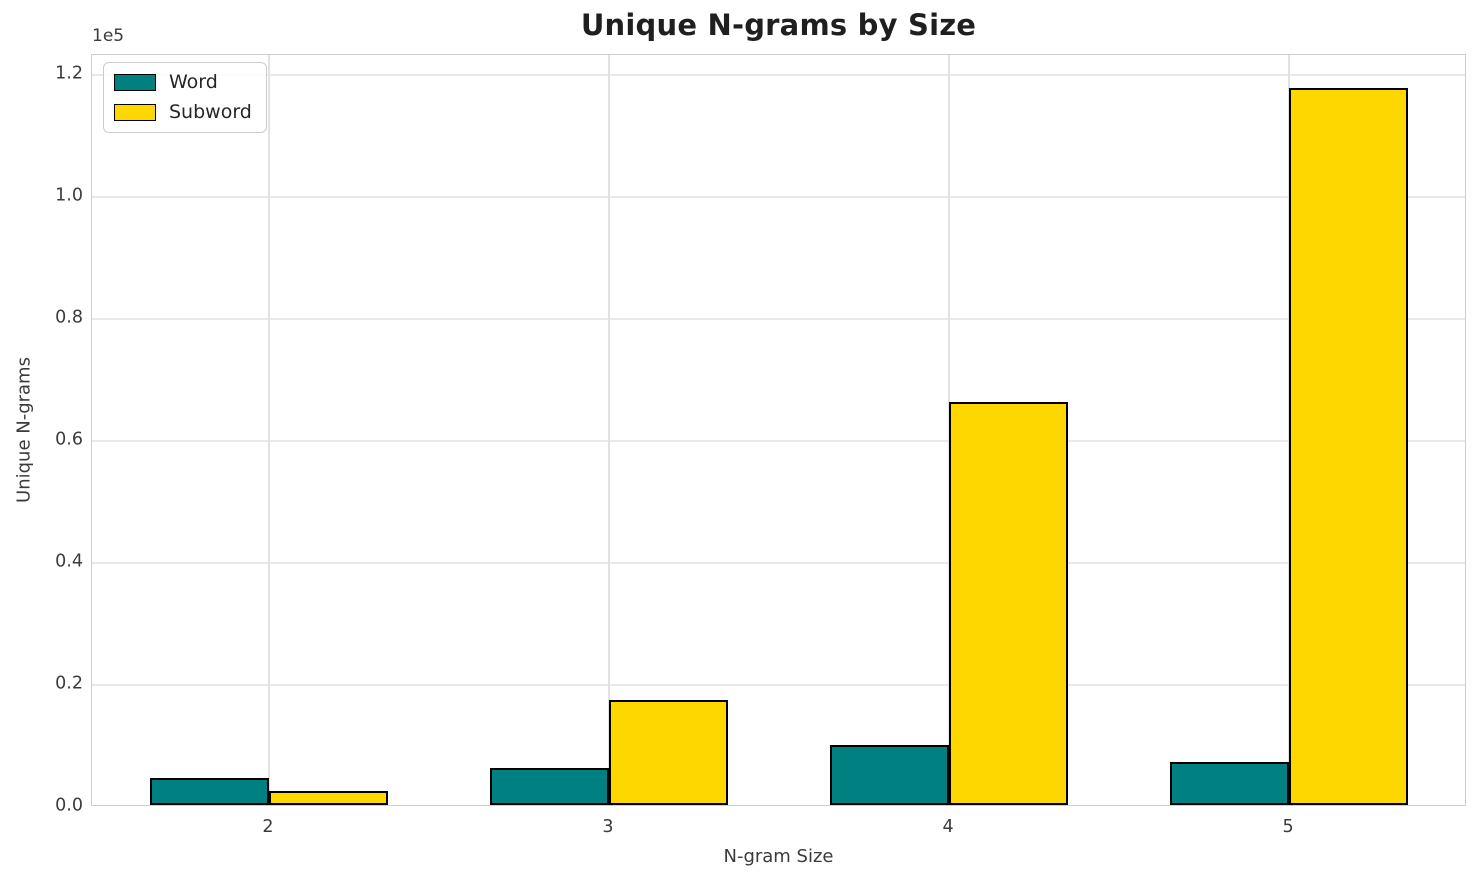 The width and height of the screenshot is (1484, 885). I want to click on y-tick-label-1.0: 1.0, so click(69, 195).